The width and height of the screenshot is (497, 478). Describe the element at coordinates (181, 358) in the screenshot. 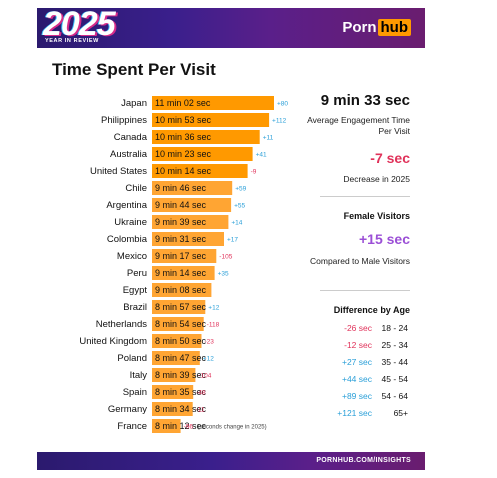

I see `bar-value-label: 8 min 47 sec` at that location.